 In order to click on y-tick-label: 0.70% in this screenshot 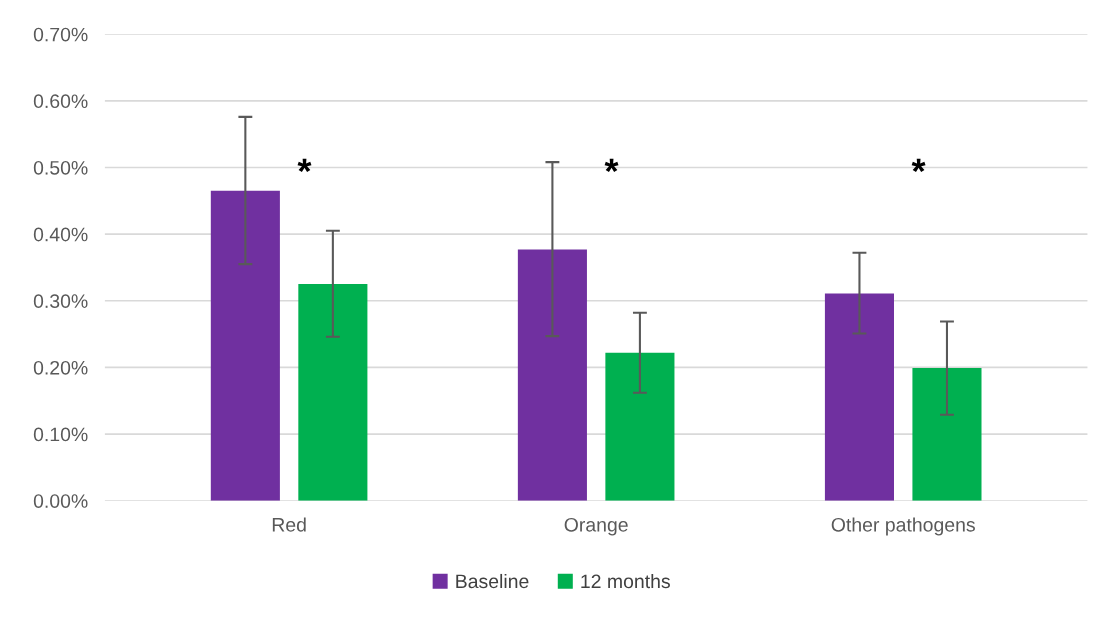, I will do `click(60, 34)`.